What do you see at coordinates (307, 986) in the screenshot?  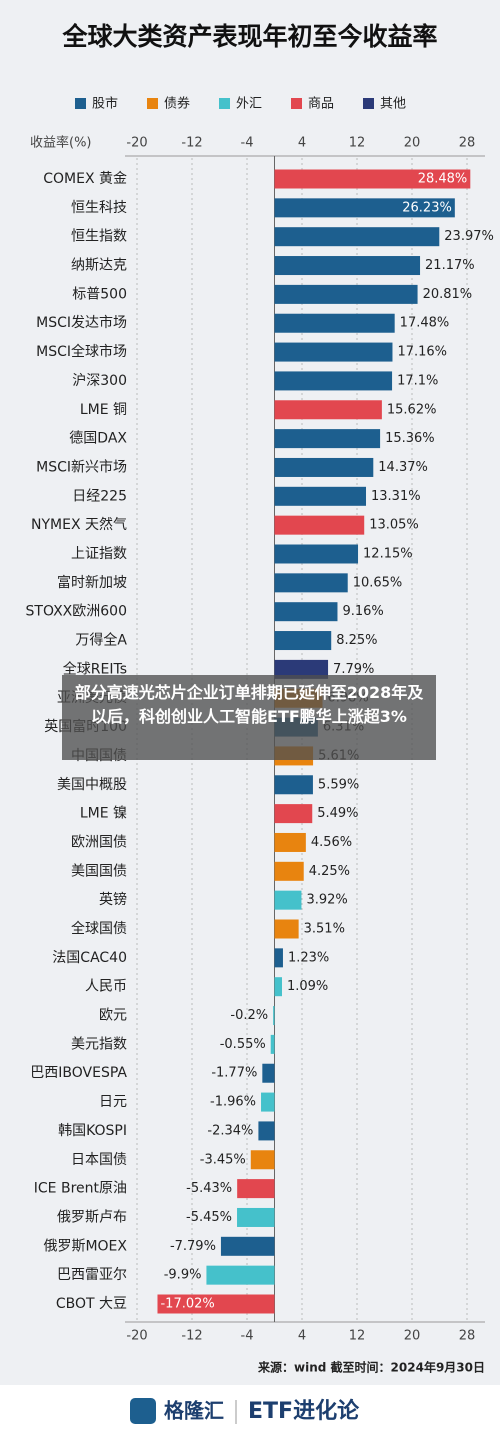 I see `value-label: 1.09%` at bounding box center [307, 986].